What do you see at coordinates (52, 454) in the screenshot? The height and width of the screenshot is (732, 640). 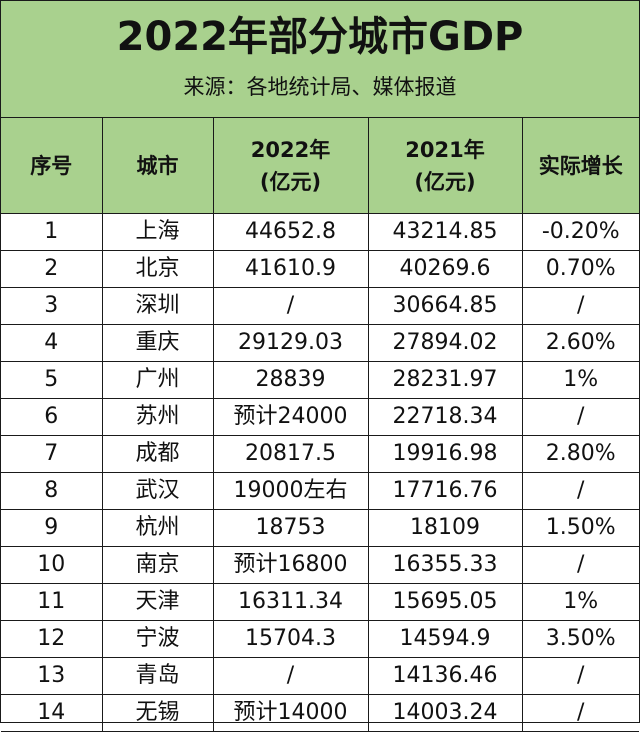 I see `cell-index: 7` at bounding box center [52, 454].